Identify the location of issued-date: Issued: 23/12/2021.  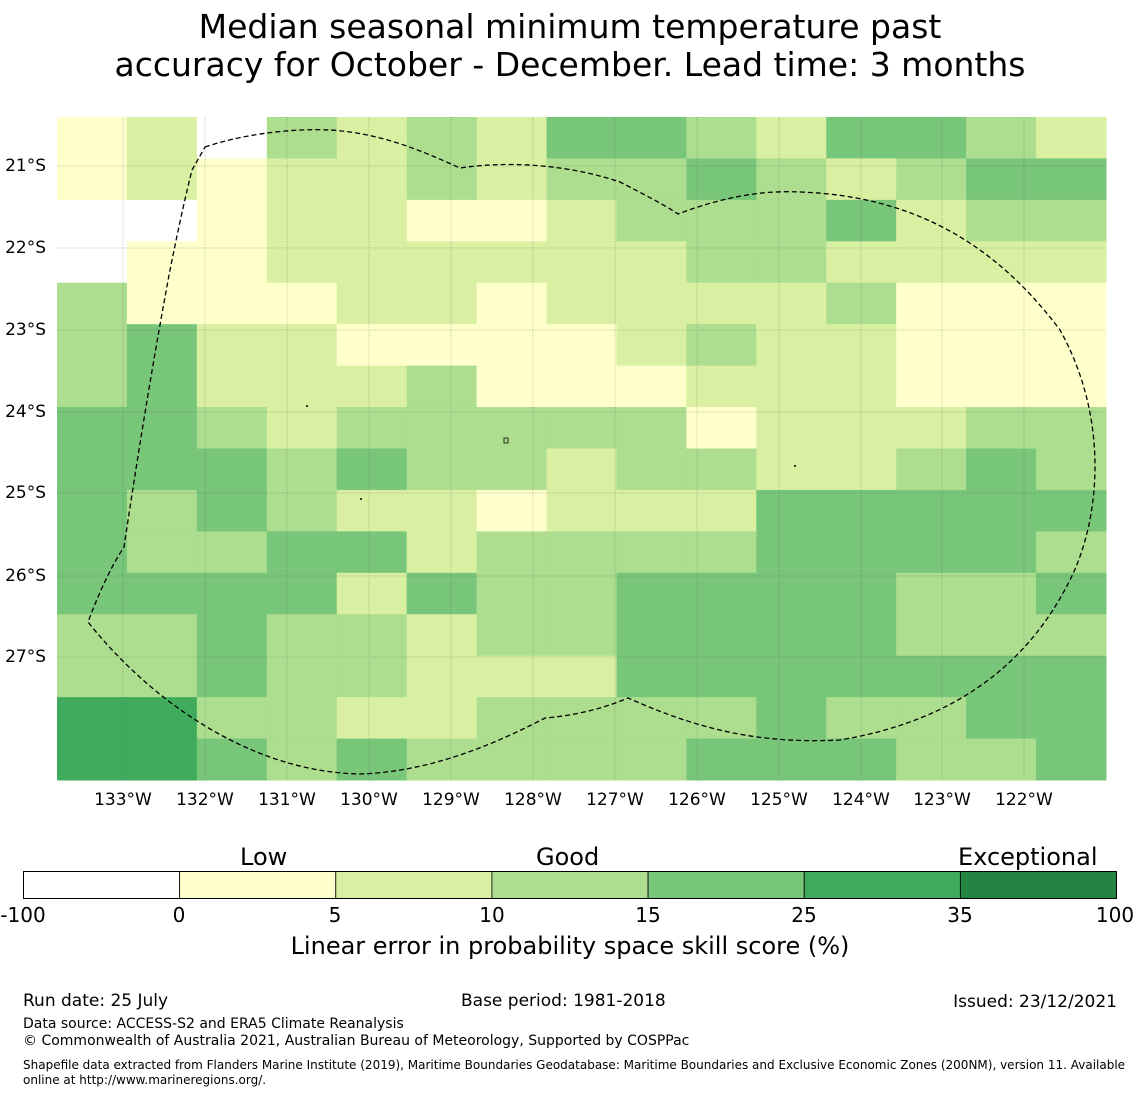
(1035, 1002).